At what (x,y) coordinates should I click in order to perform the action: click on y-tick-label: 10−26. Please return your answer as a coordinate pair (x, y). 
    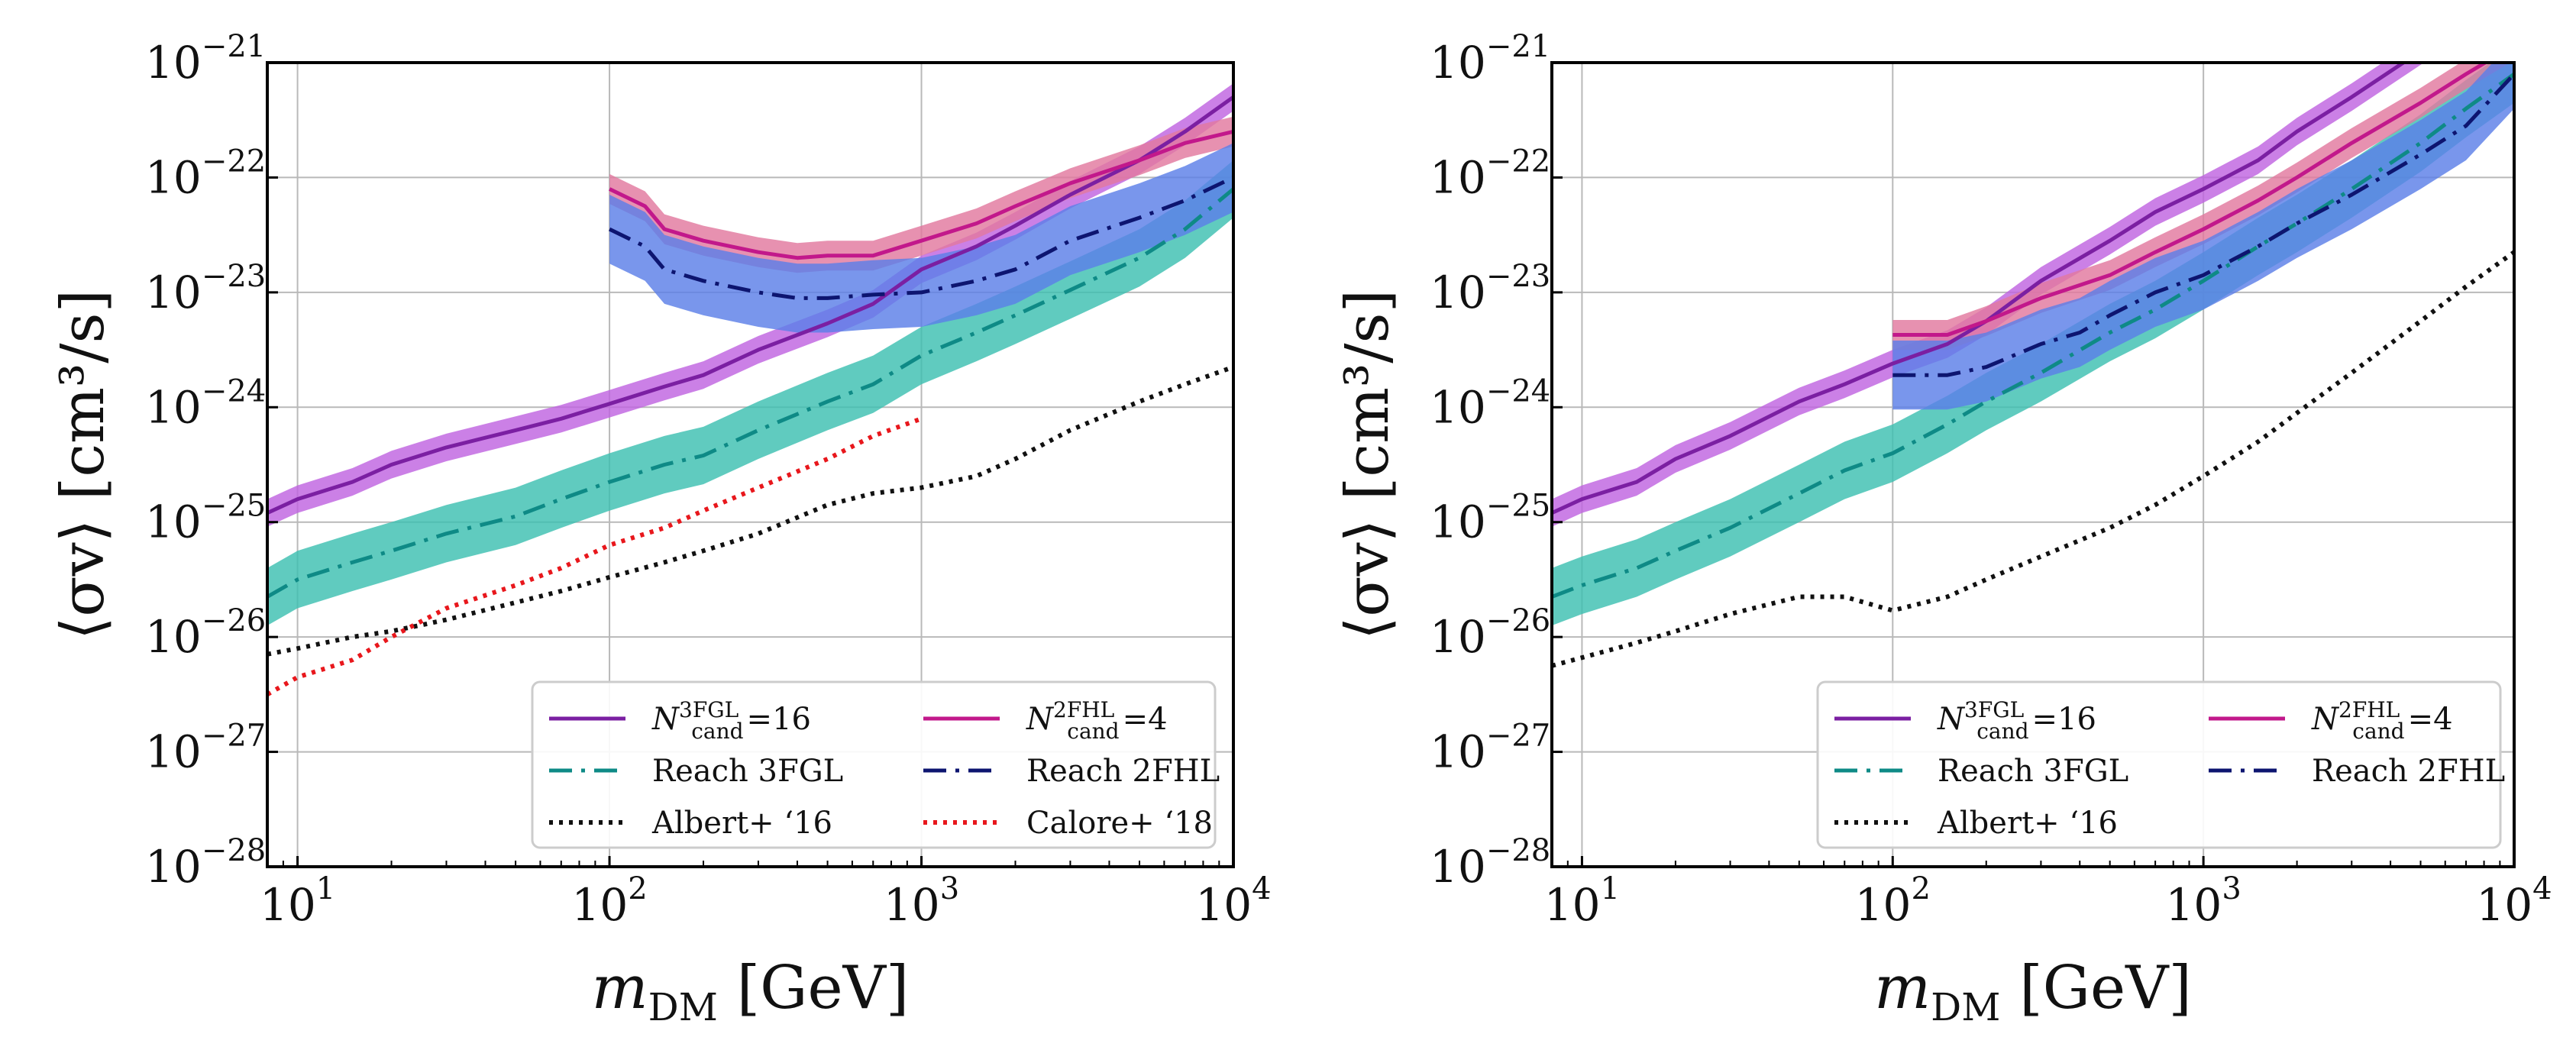
    Looking at the image, I should click on (1490, 633).